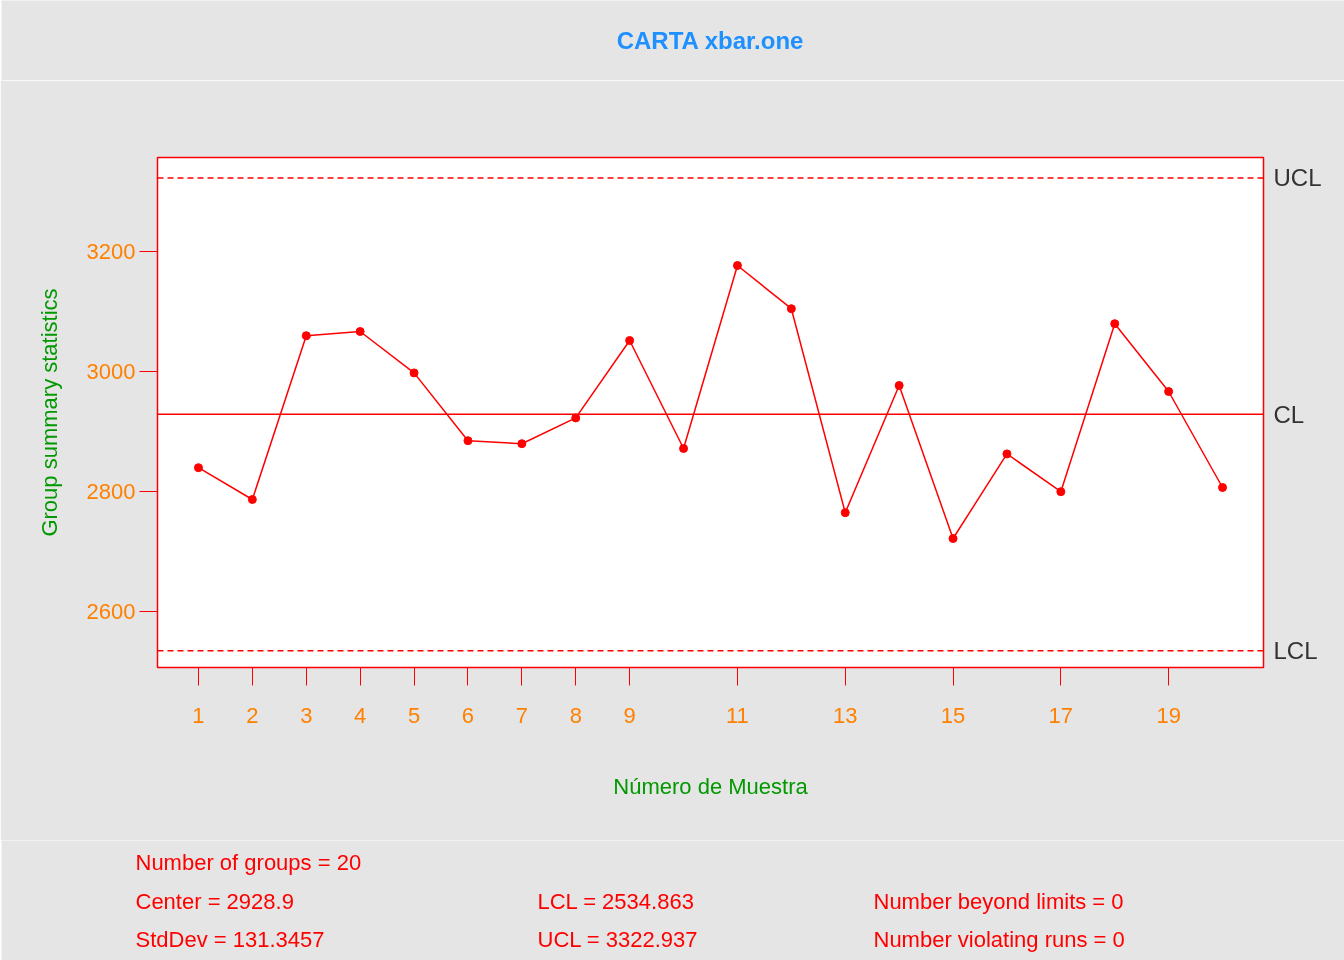 This screenshot has width=1344, height=960. What do you see at coordinates (49, 412) in the screenshot?
I see `y-axis-title: Group summary statistics` at bounding box center [49, 412].